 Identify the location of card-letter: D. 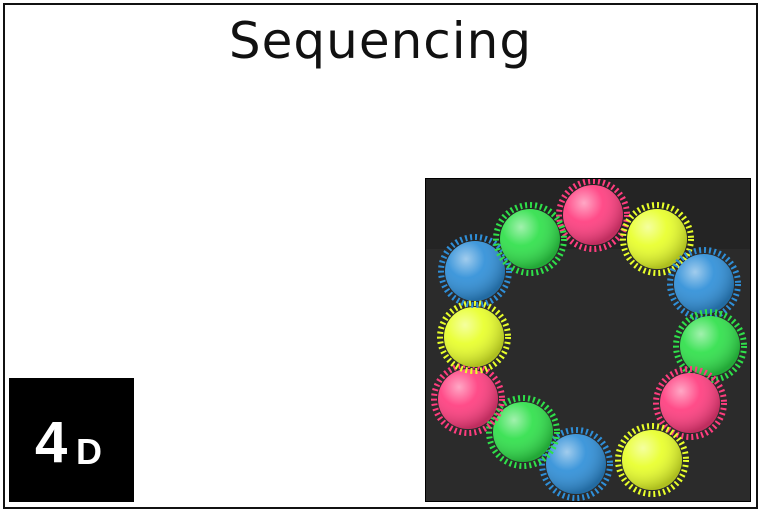
(89, 451).